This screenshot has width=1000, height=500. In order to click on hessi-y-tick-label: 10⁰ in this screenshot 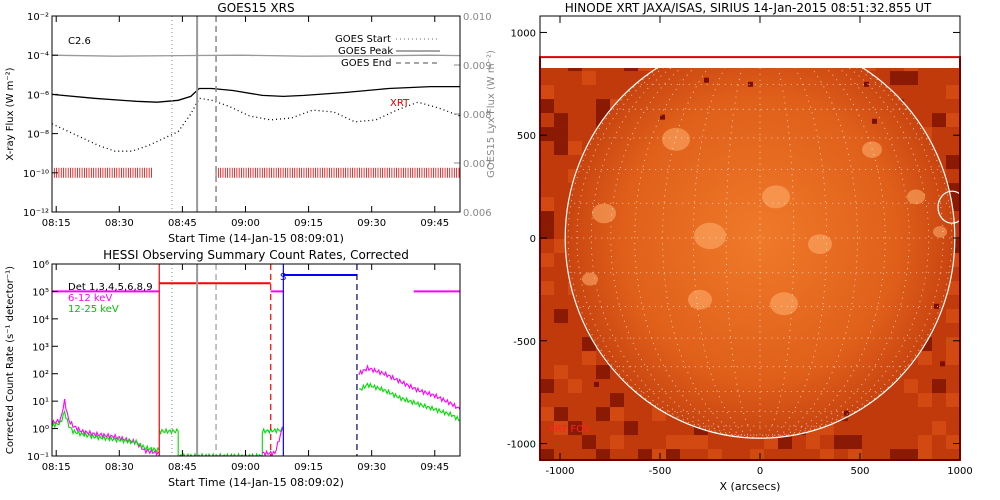, I will do `click(40, 430)`.